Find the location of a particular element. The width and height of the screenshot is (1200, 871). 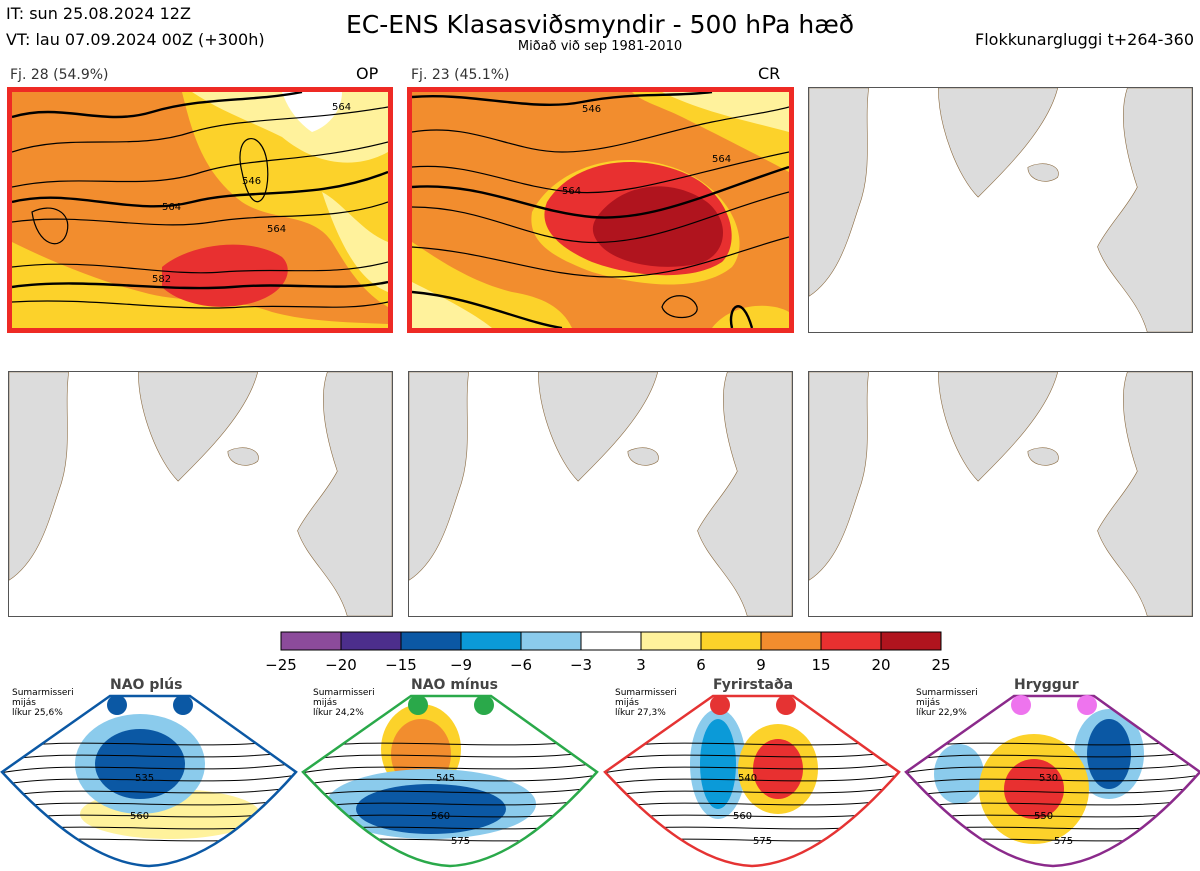

valid-time: VT: lau 07.09.2024 00Z (+300h) is located at coordinates (135, 39).